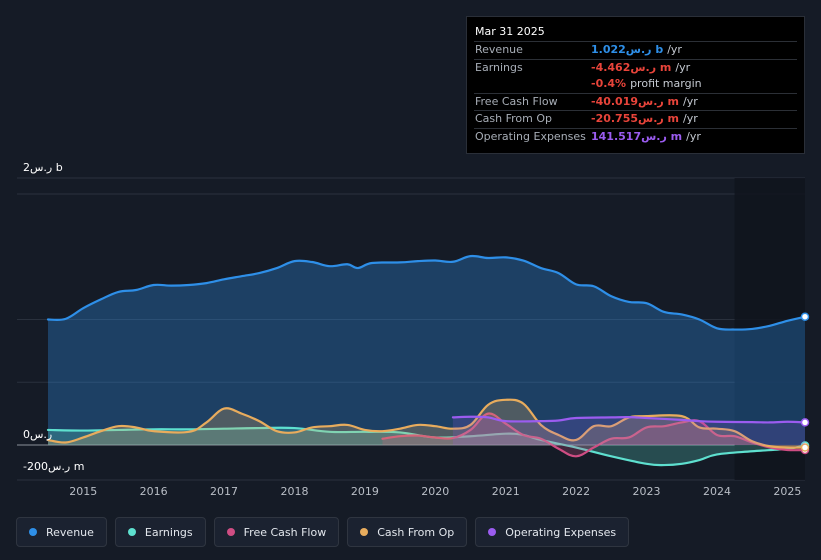  I want to click on tooltip-row-value: -40.019ر.س m, so click(635, 101).